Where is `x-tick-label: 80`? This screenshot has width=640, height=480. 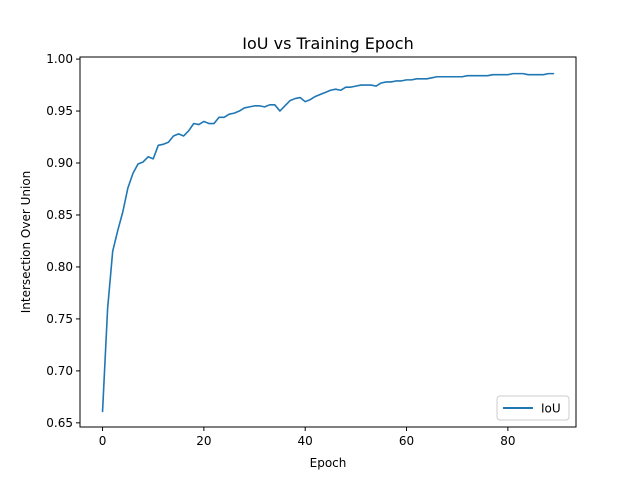 x-tick-label: 80 is located at coordinates (507, 441).